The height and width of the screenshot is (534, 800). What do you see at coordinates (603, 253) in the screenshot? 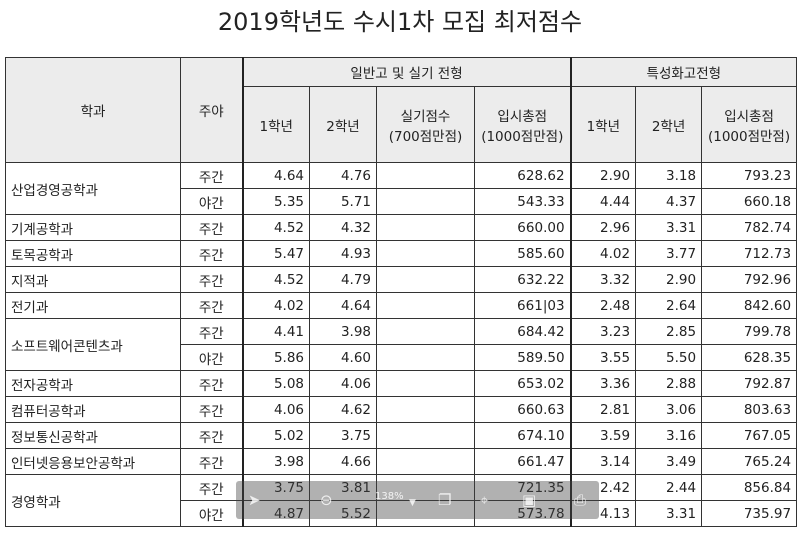
I see `voc-year1-cell: 4.02` at bounding box center [603, 253].